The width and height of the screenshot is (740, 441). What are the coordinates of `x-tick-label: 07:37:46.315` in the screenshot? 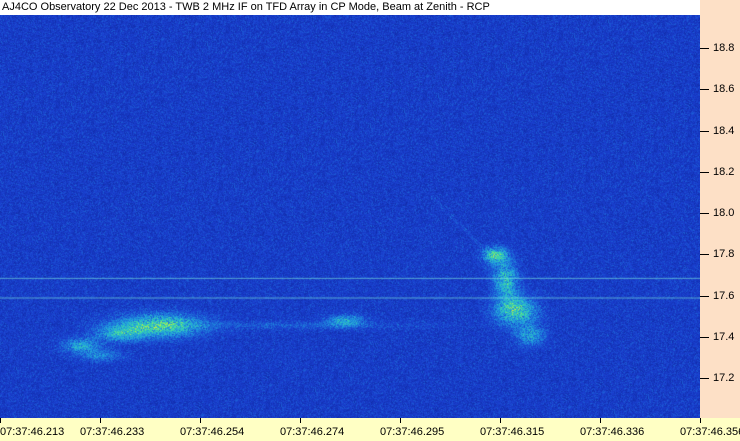 It's located at (512, 432).